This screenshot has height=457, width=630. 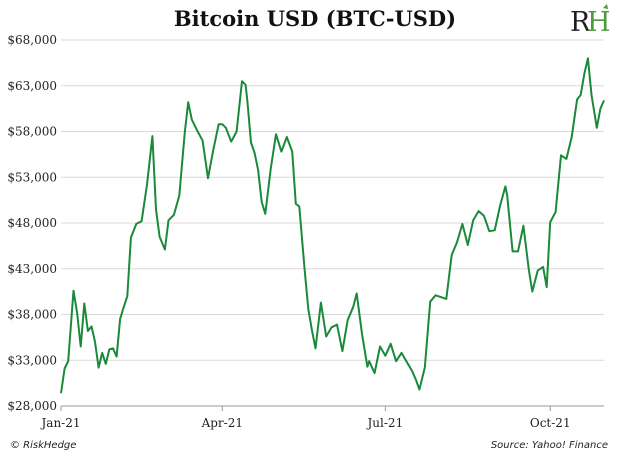 I want to click on y-tick-label: $33,000, so click(x=32, y=360).